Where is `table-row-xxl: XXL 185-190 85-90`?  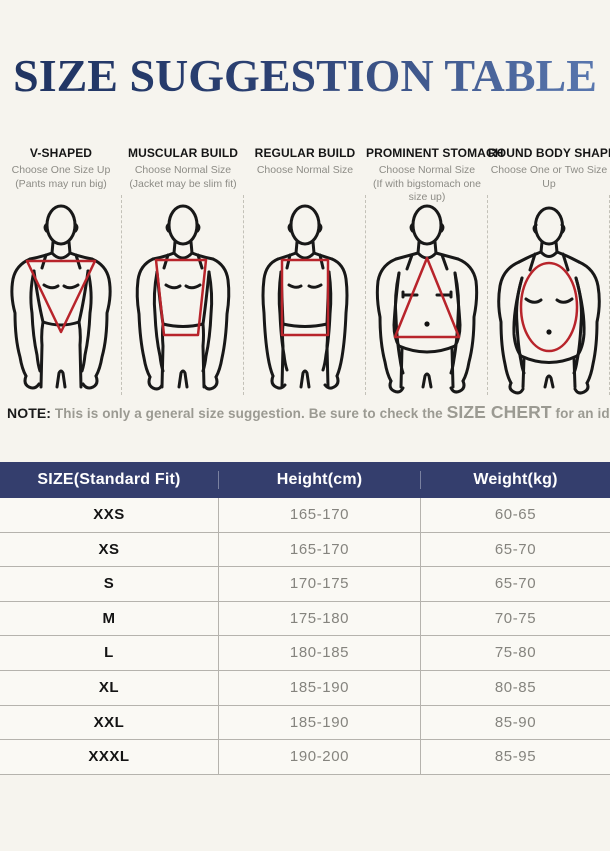 table-row-xxl: XXL 185-190 85-90 is located at coordinates (305, 723).